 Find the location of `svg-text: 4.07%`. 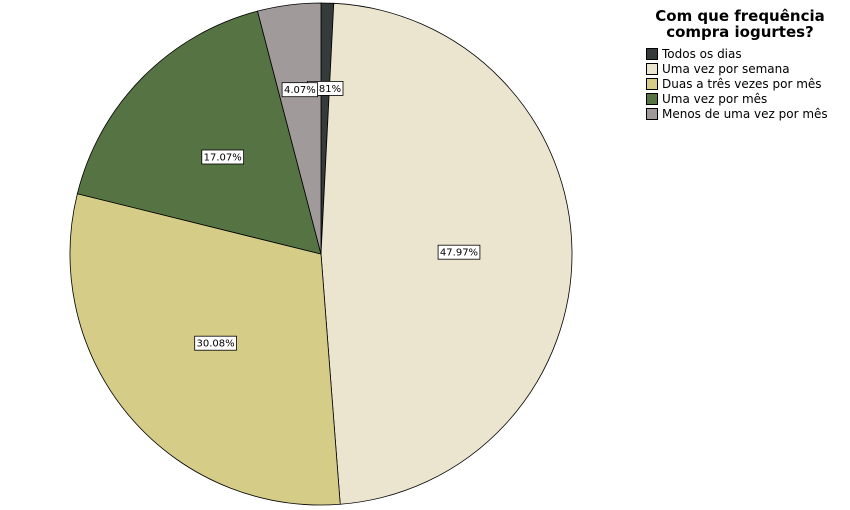

svg-text: 4.07% is located at coordinates (300, 90).